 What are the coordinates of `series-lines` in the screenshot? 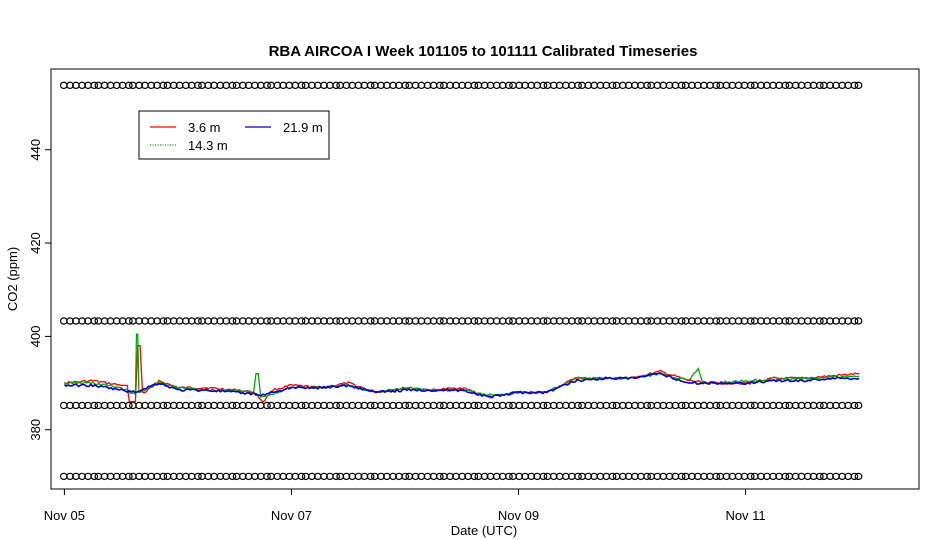 It's located at (461, 368).